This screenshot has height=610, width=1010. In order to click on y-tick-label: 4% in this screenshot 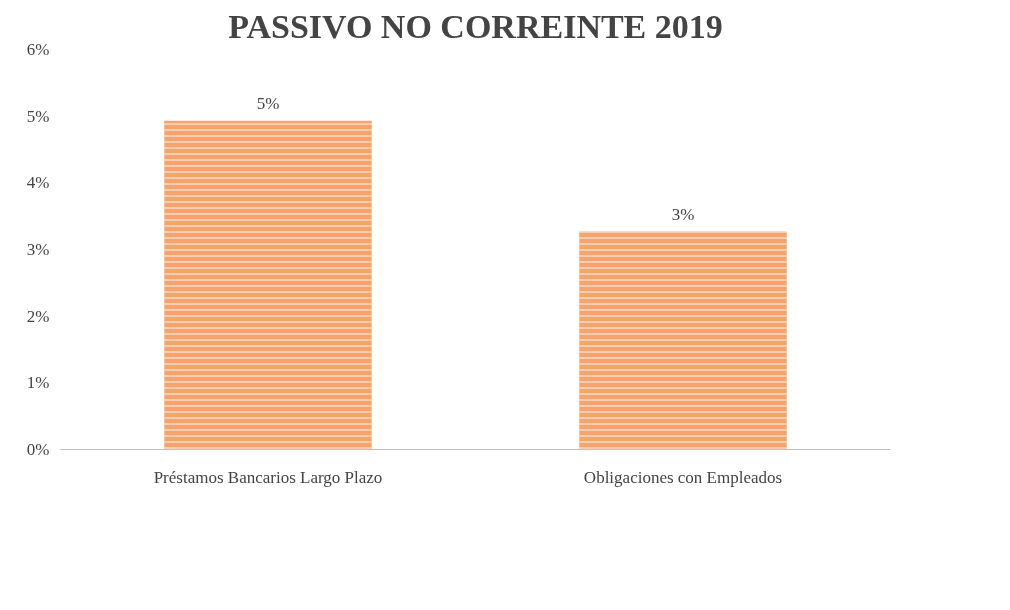, I will do `click(38, 183)`.